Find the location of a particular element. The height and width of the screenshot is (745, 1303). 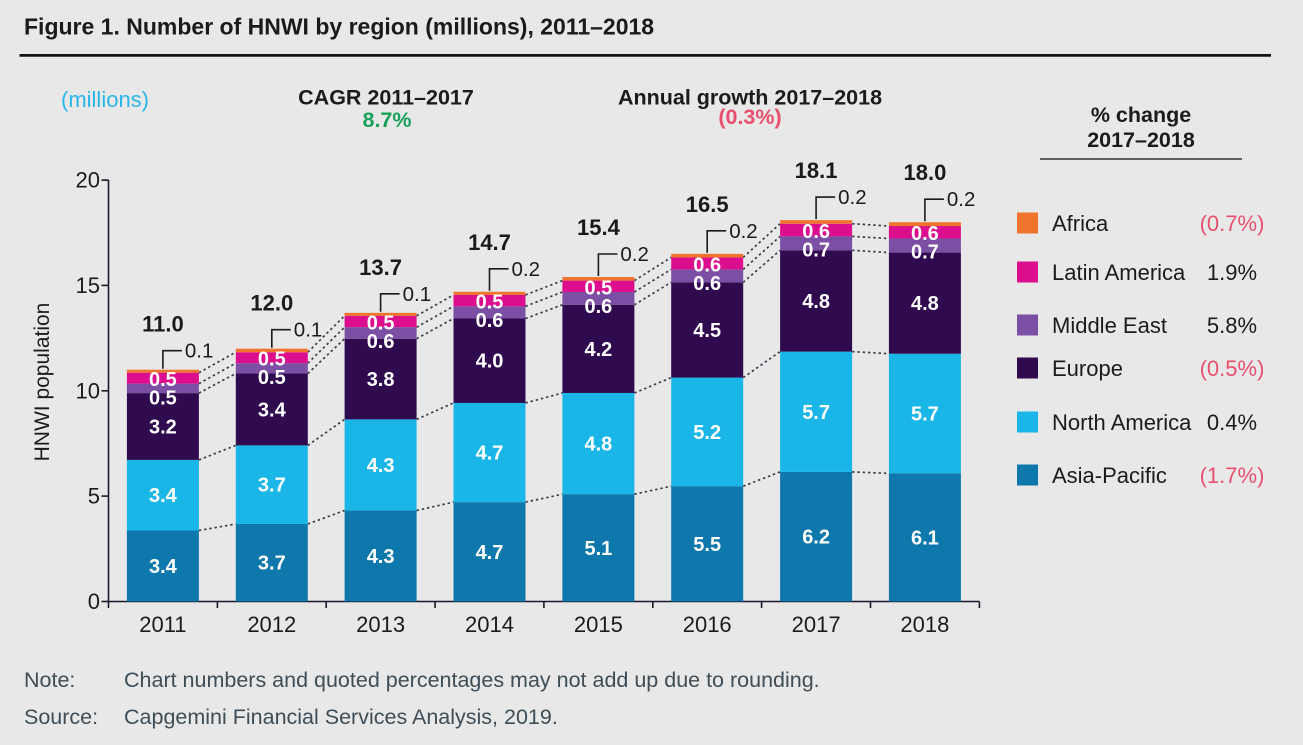

svg-text: 1.9% is located at coordinates (1232, 272).